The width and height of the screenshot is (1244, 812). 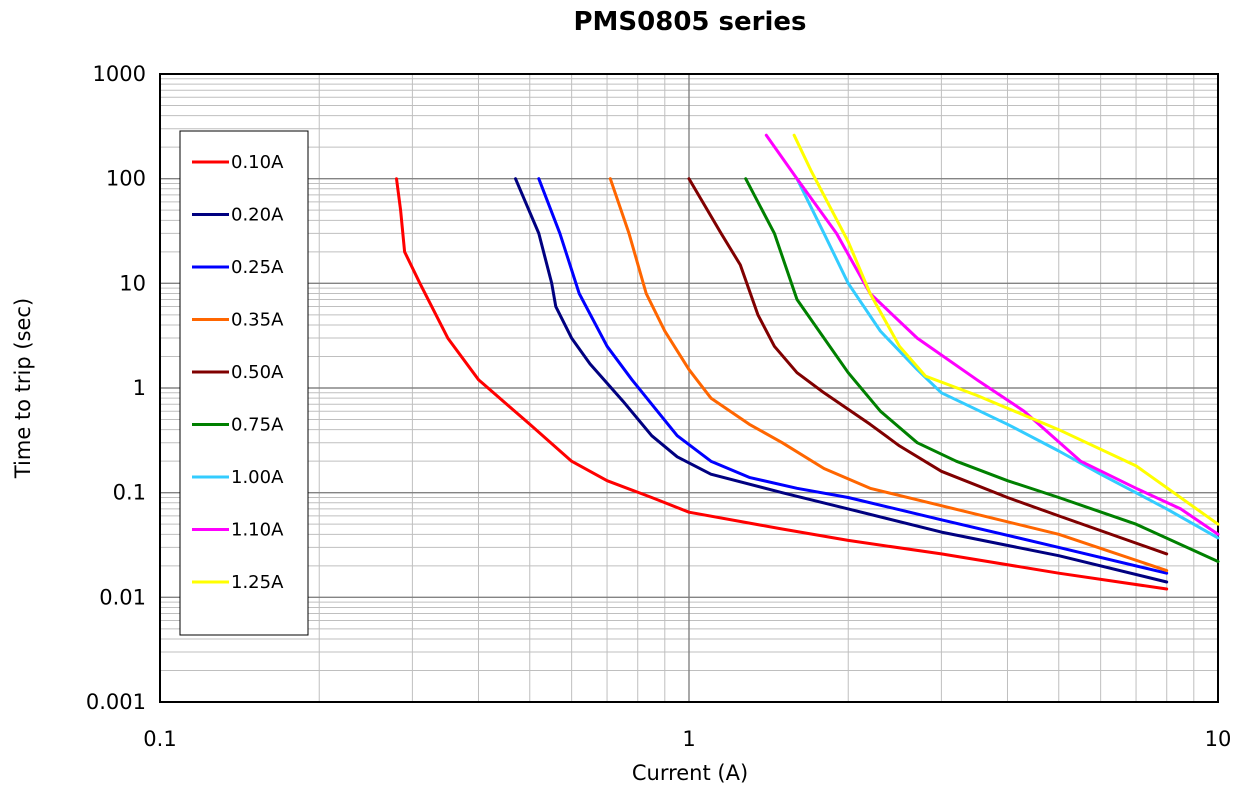 I want to click on y-tick-label: 1000, so click(x=119, y=74).